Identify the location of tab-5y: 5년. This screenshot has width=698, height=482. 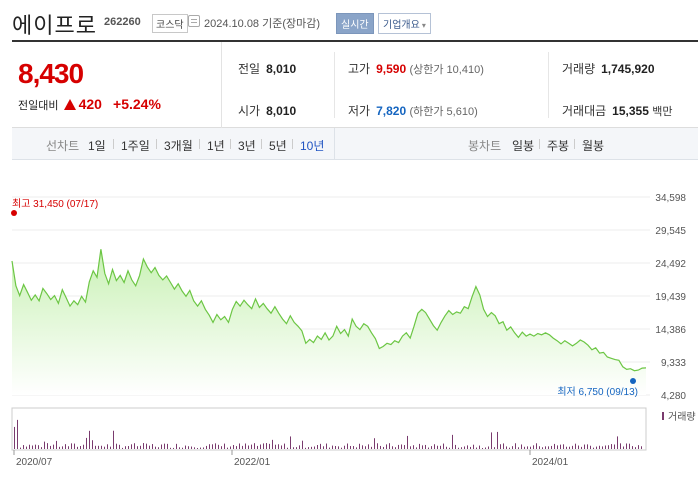
(278, 146).